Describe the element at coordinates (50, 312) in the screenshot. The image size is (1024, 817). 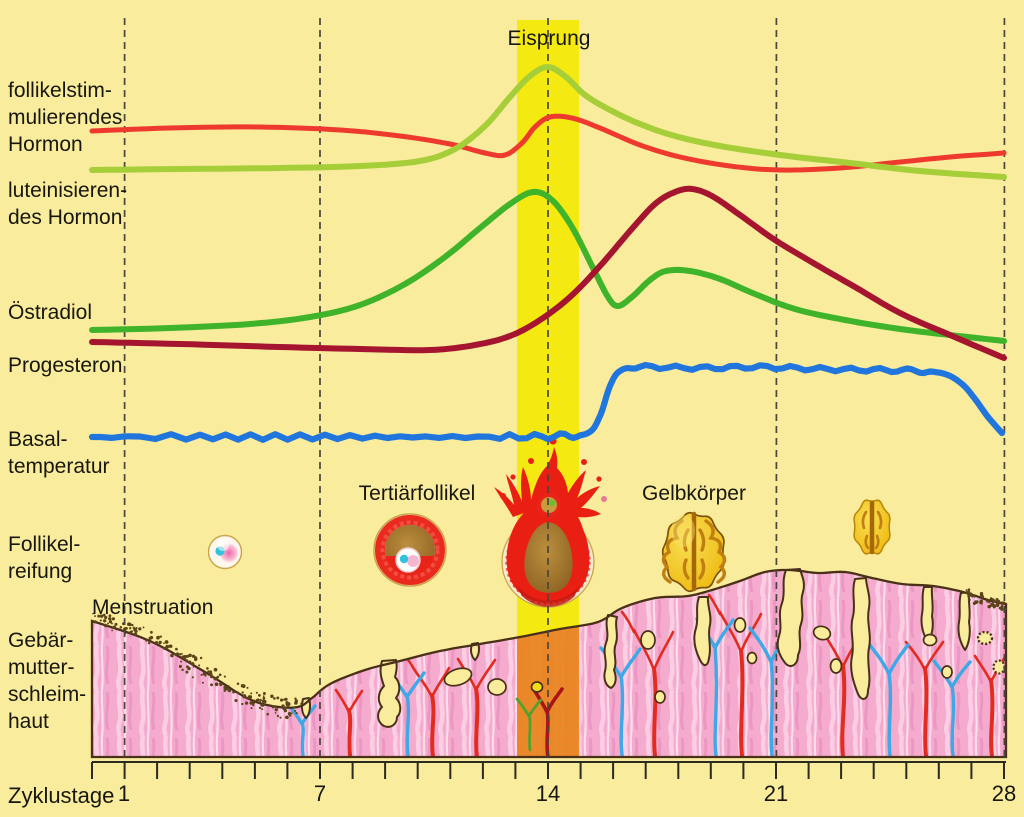
I see `label-estradiol: Östradiol` at that location.